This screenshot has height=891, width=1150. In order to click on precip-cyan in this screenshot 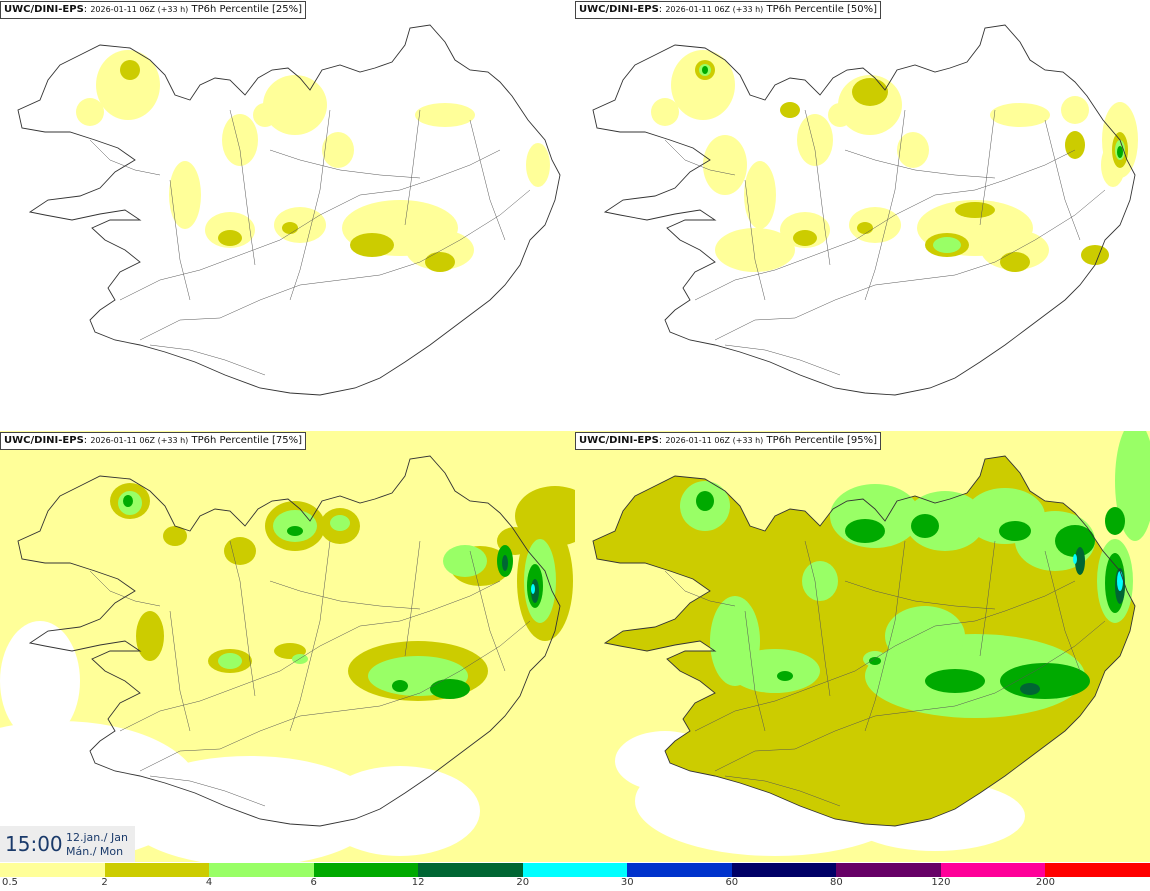, I will do `click(1075, 559)`.